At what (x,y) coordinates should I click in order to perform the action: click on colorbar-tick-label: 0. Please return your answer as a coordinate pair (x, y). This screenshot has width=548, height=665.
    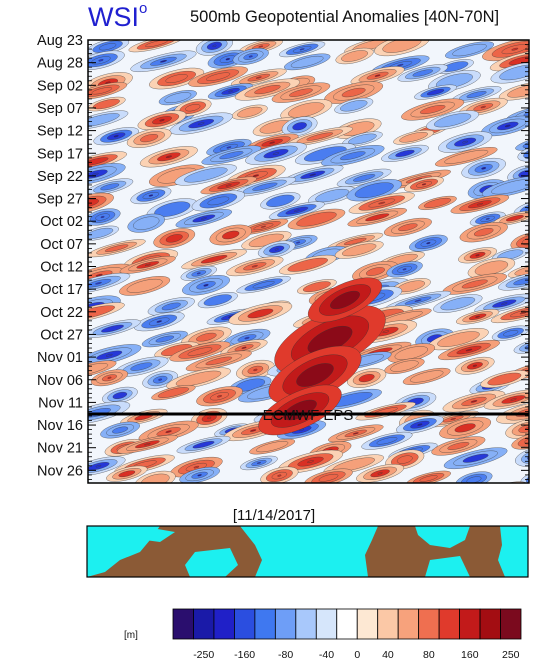
    Looking at the image, I should click on (357, 655).